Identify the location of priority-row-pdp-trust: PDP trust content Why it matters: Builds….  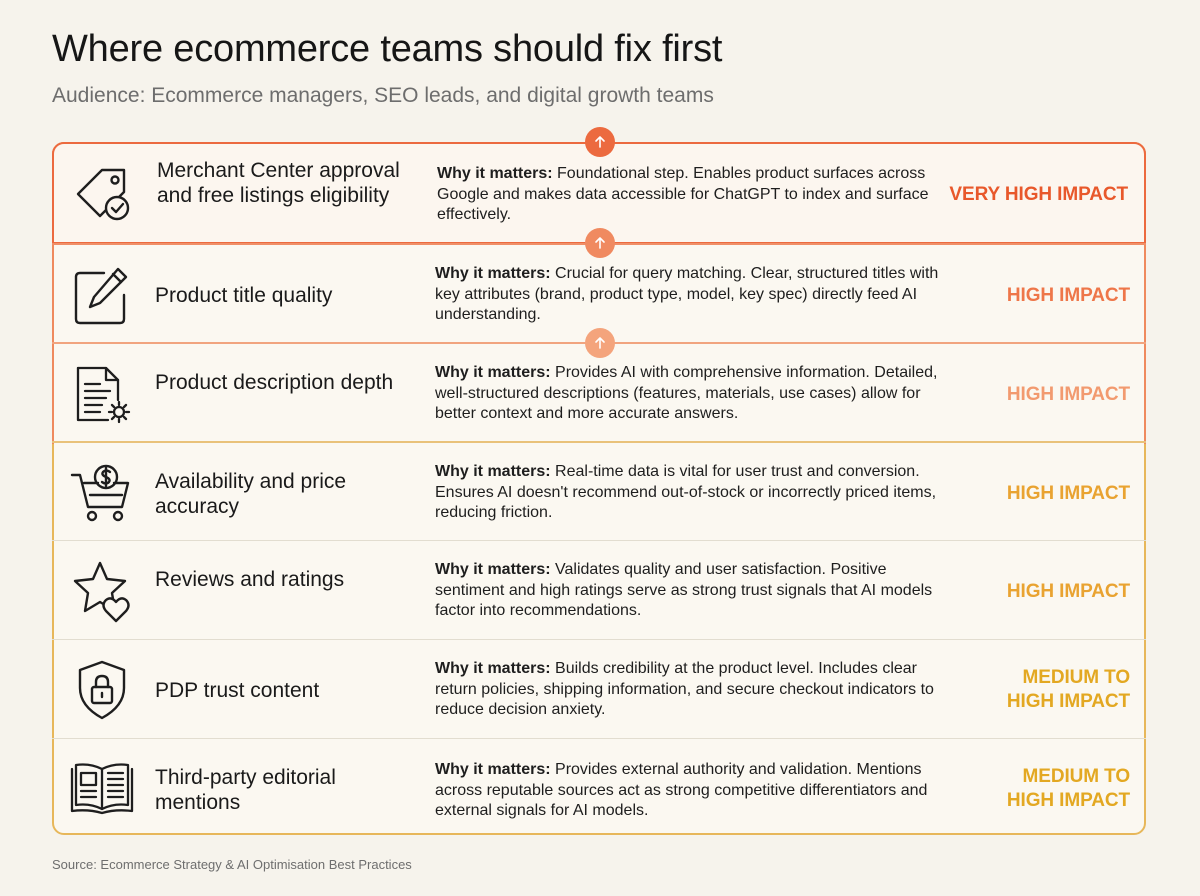
(599, 689).